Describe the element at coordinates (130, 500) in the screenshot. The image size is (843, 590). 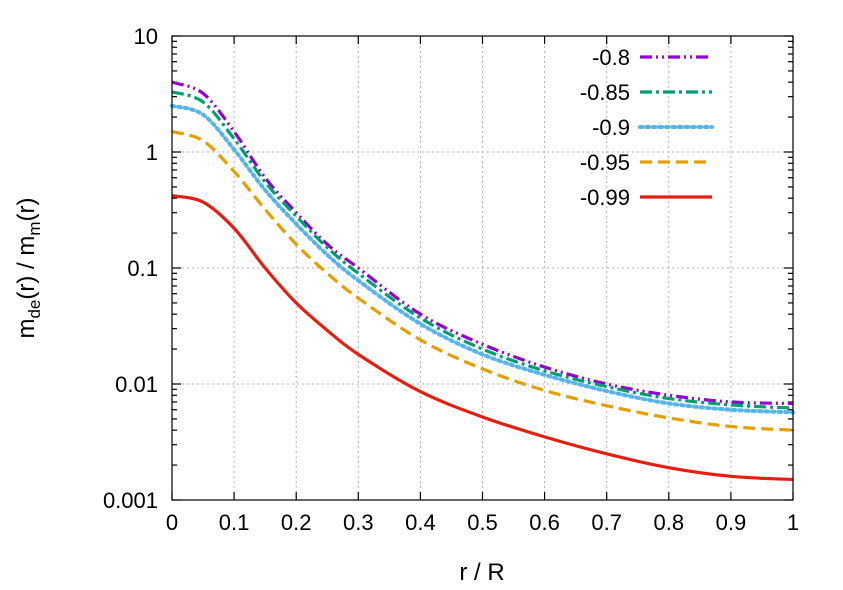
I see `y-tick-label: 0.001` at that location.